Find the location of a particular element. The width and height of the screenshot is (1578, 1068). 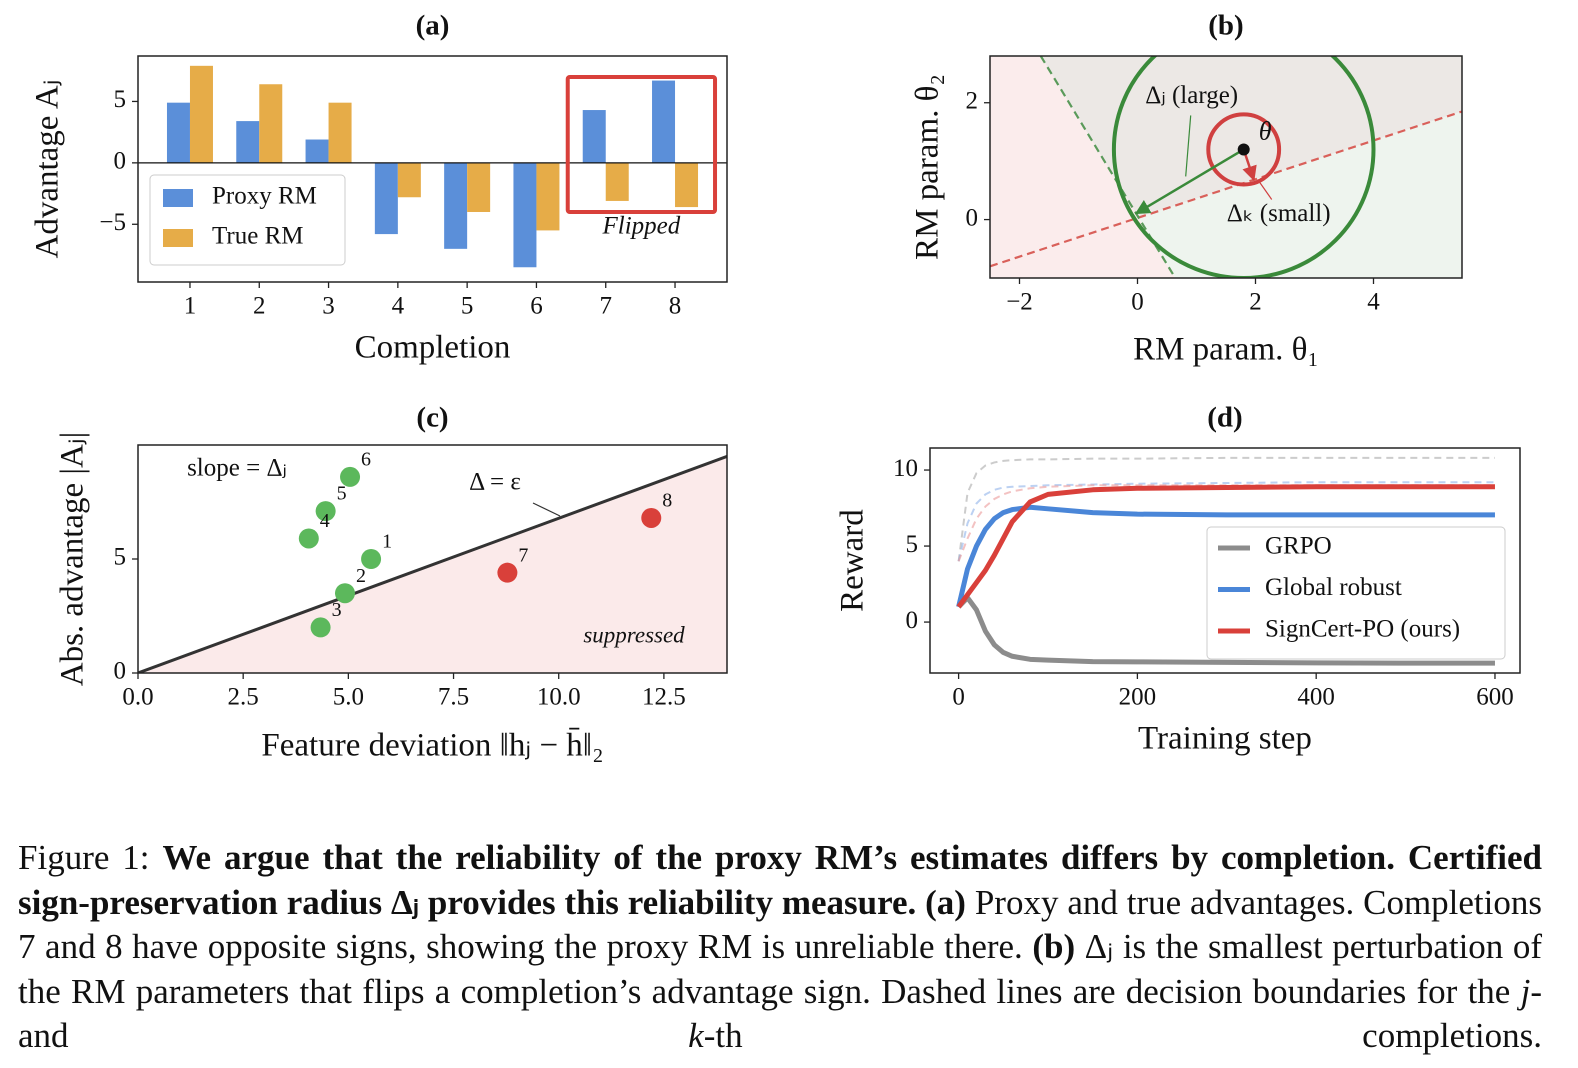

x-tick-label: 4 is located at coordinates (1373, 302).